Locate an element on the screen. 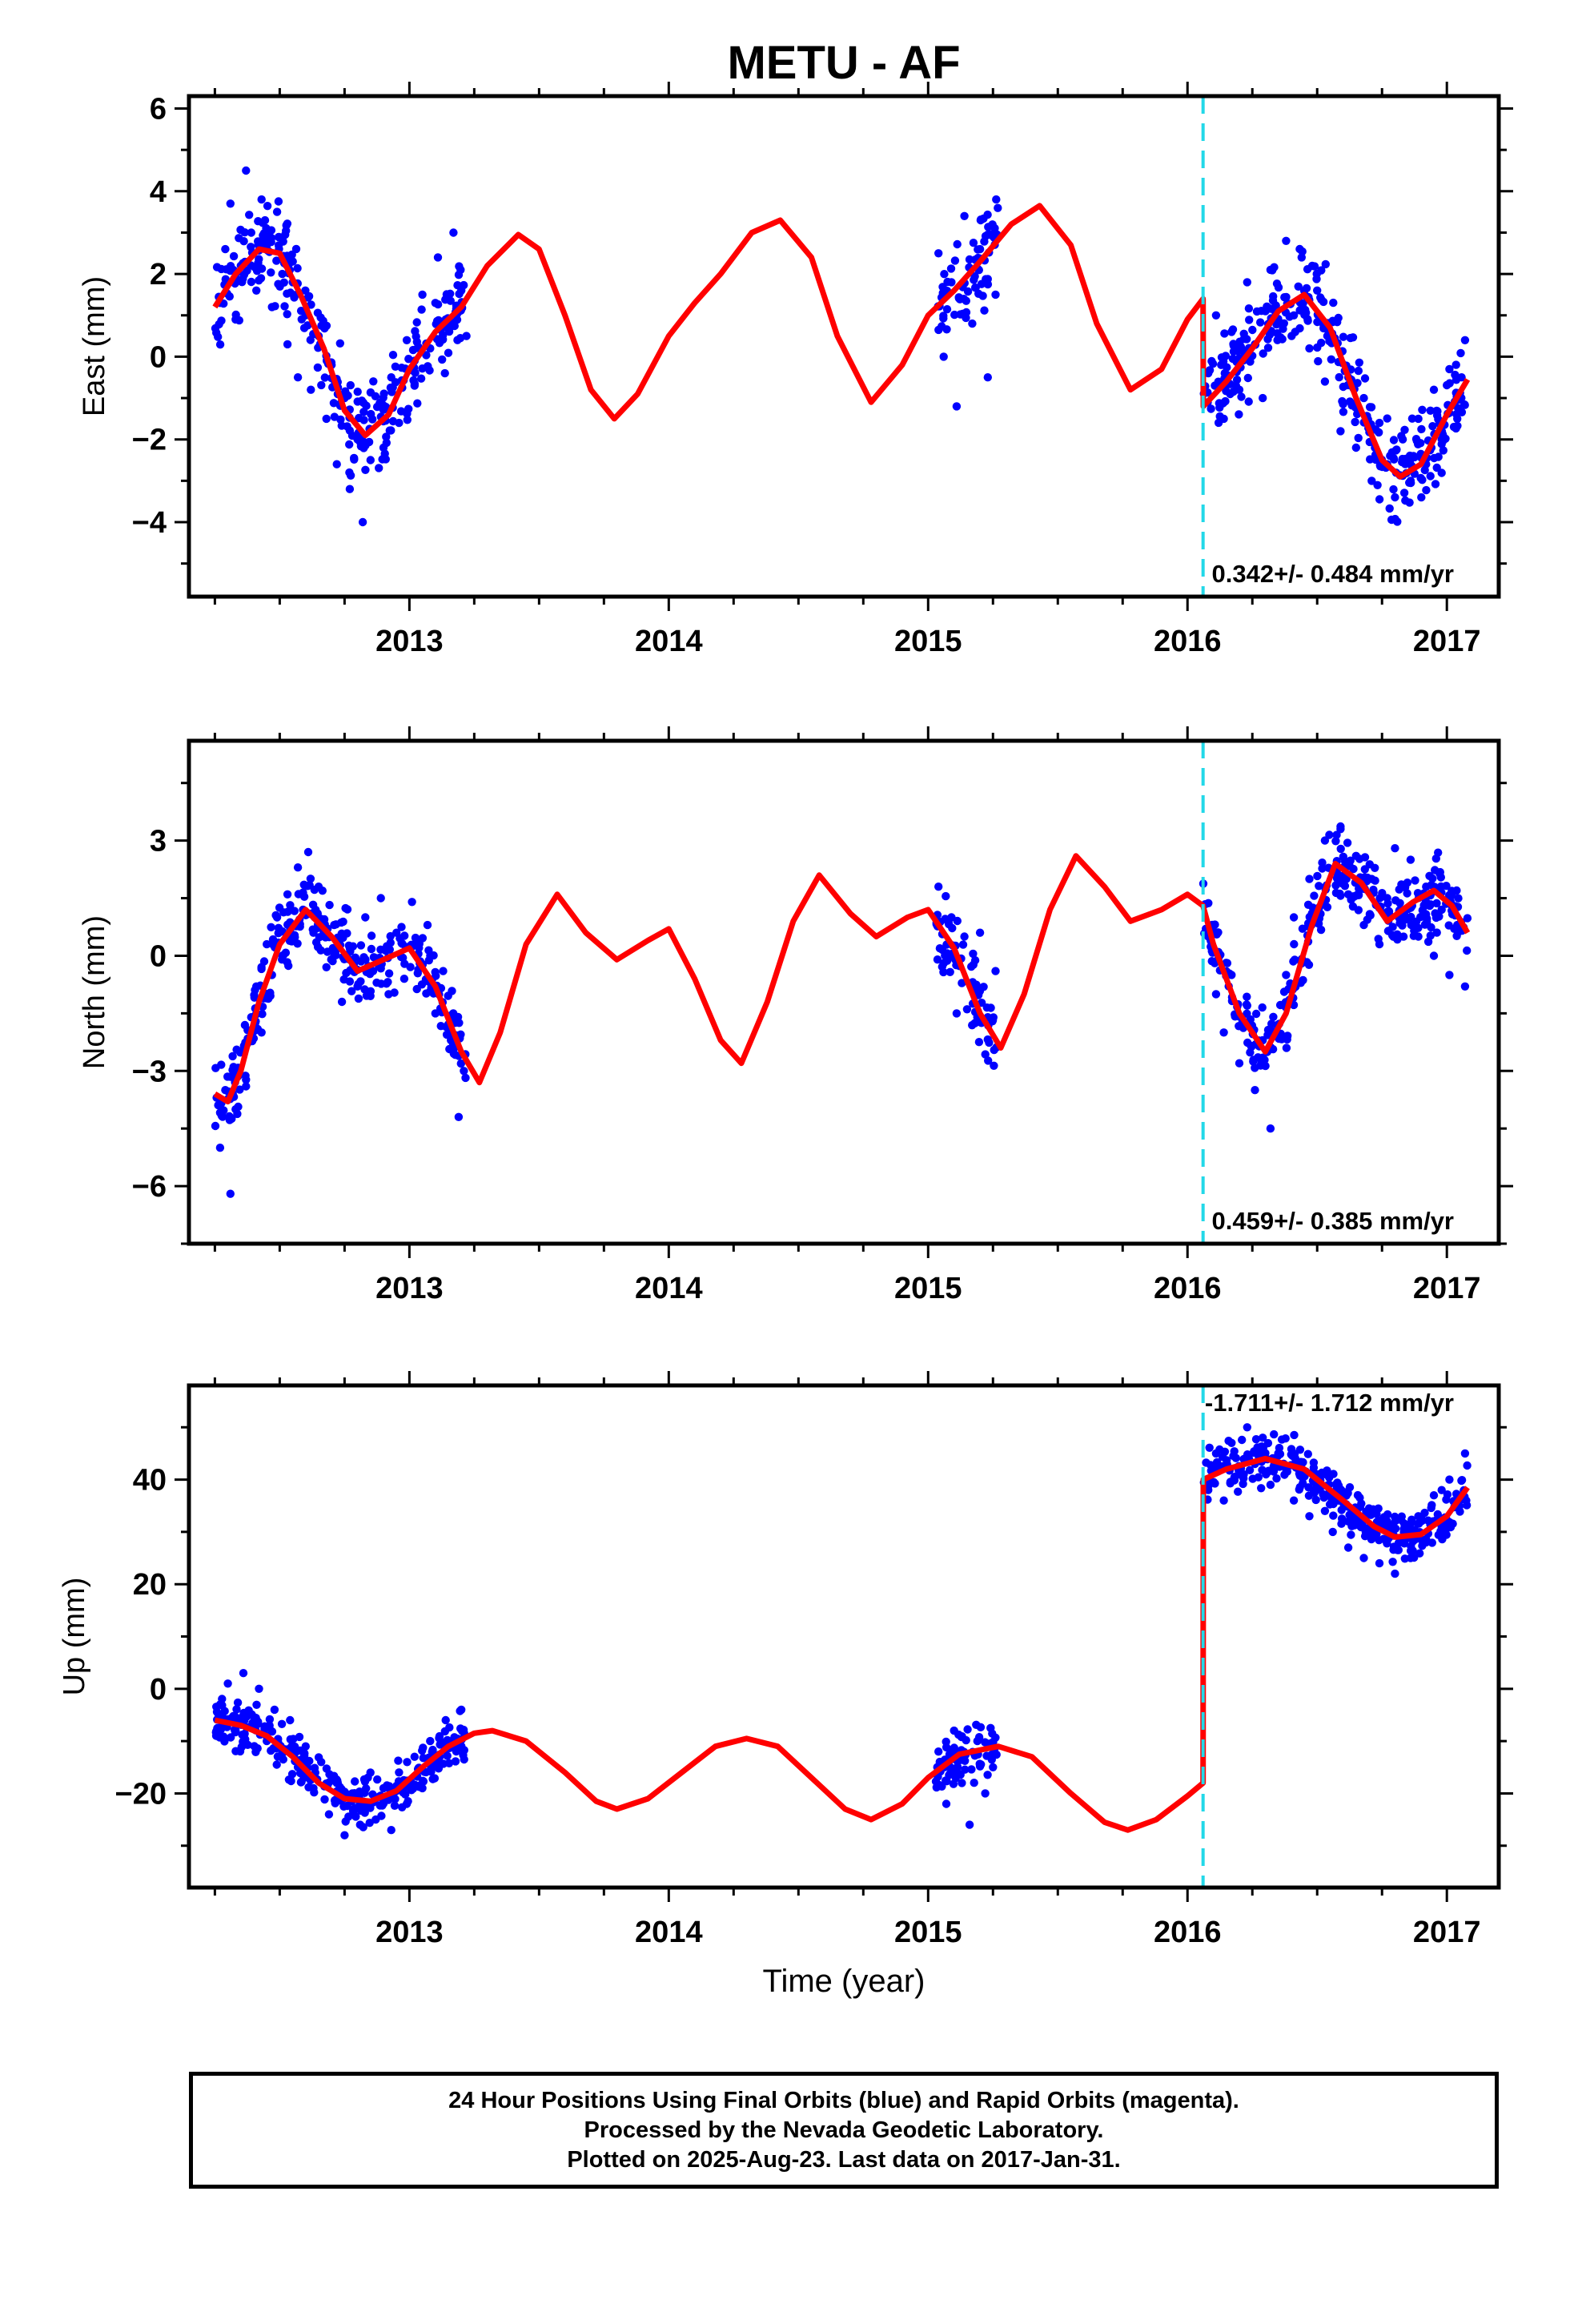  east-y-tick-label: 2 is located at coordinates (158, 275).